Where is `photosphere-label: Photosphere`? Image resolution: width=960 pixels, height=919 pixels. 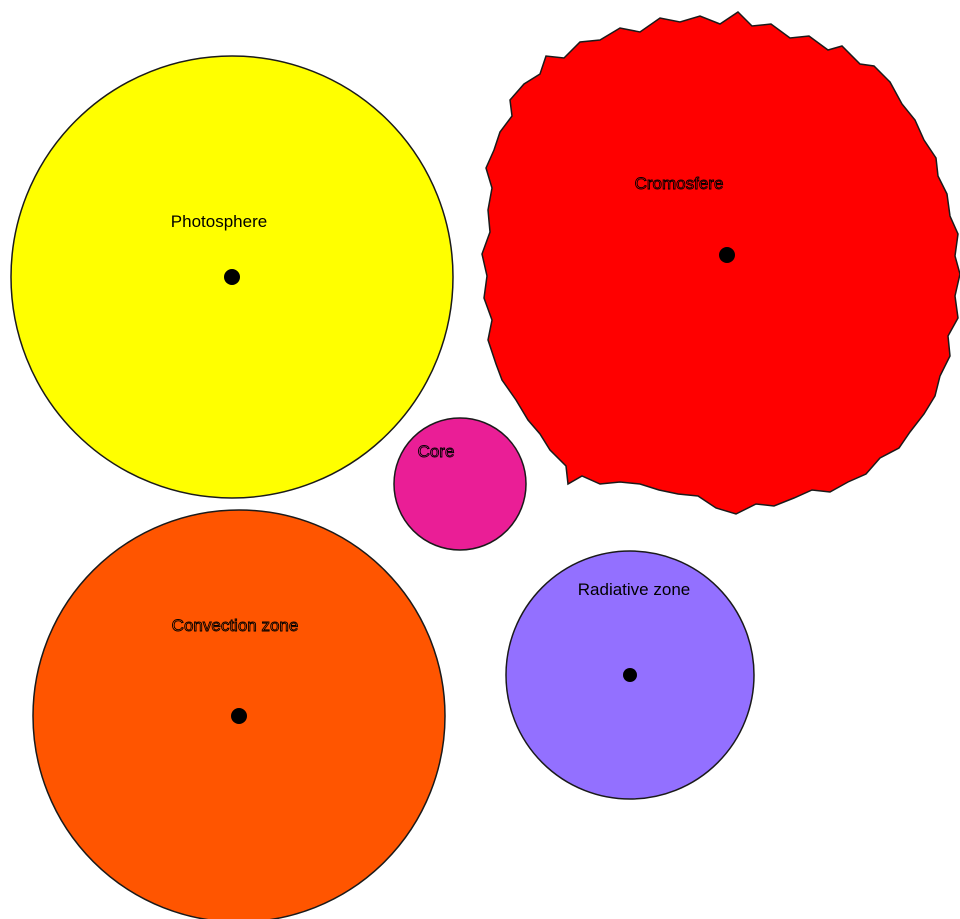 photosphere-label: Photosphere is located at coordinates (219, 221).